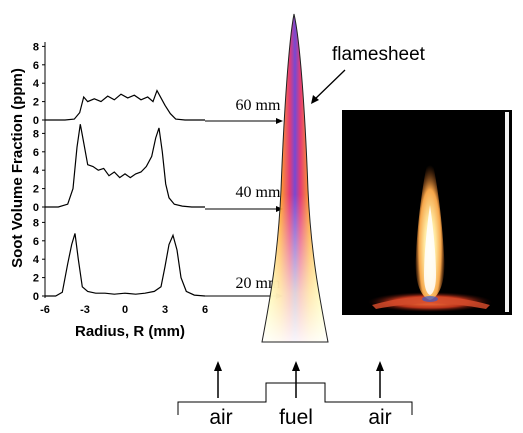 The height and width of the screenshot is (433, 523). I want to click on soot-curve-40-mm, so click(125, 166).